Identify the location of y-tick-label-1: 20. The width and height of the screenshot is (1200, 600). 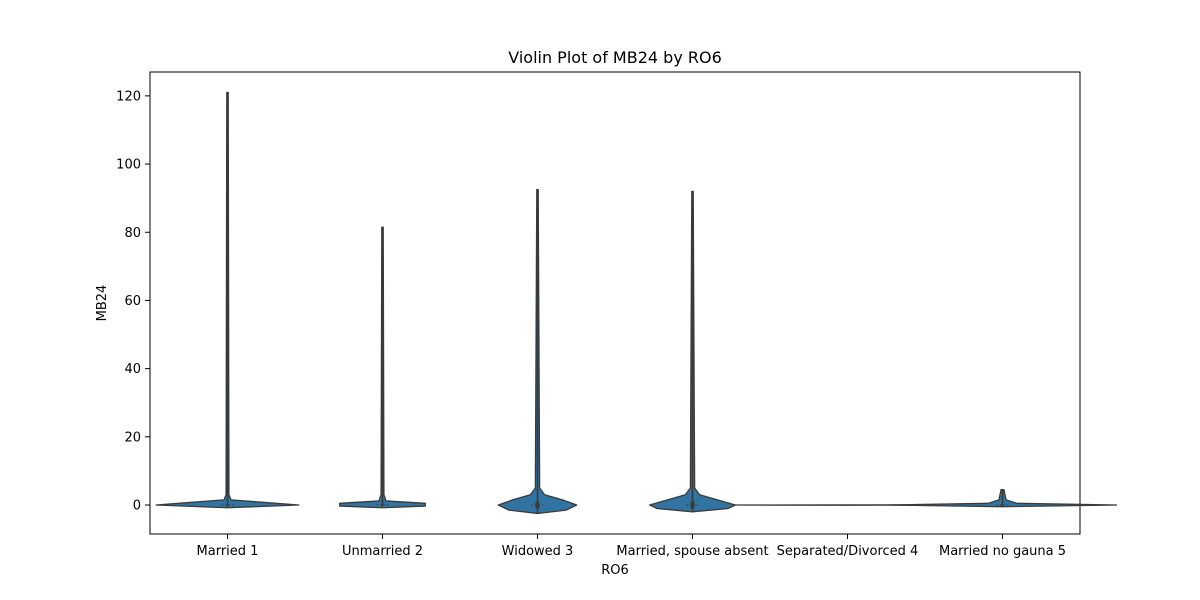
(132, 437).